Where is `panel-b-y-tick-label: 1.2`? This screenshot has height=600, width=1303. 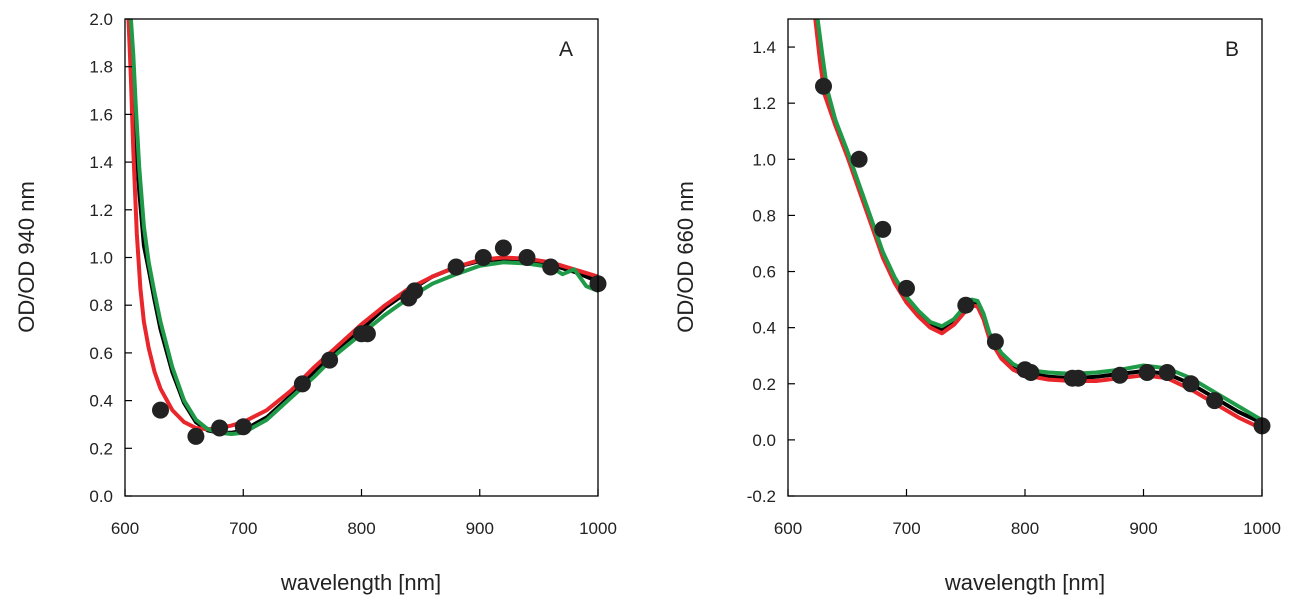
panel-b-y-tick-label: 1.2 is located at coordinates (764, 103).